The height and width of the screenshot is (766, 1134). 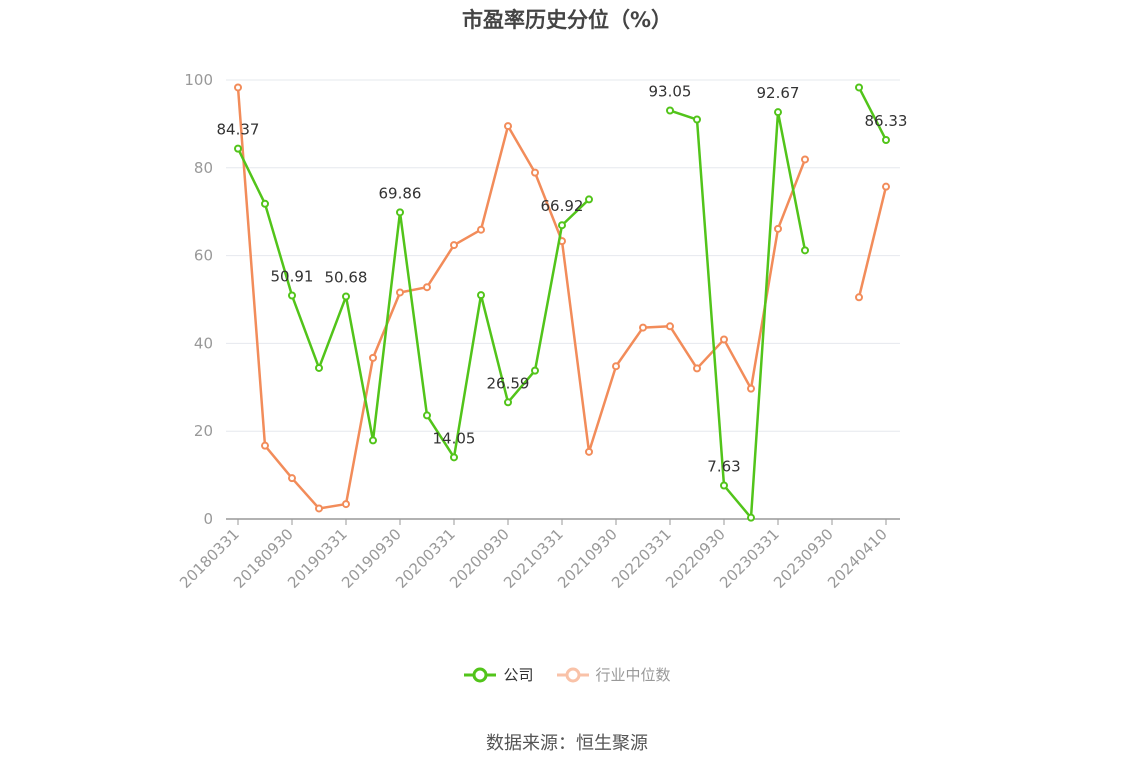 What do you see at coordinates (208, 519) in the screenshot?
I see `y-tick-label: 0` at bounding box center [208, 519].